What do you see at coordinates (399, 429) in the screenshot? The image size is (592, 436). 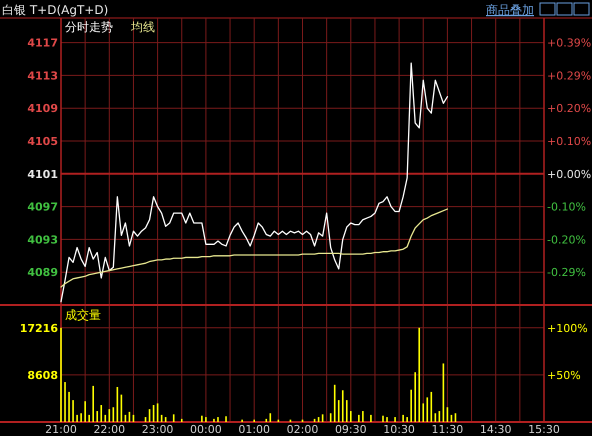 I see `x-tick-label: 10:30` at bounding box center [399, 429].